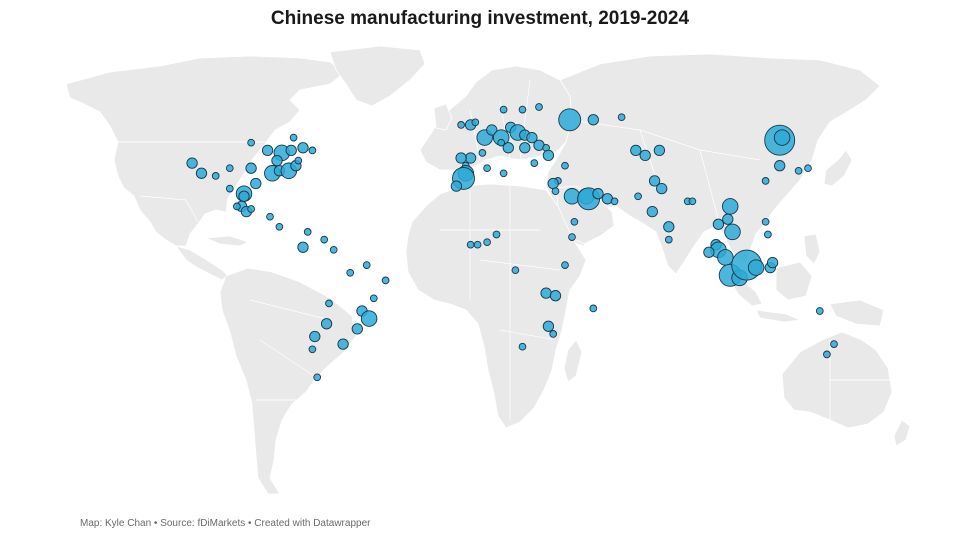 Image resolution: width=960 pixels, height=540 pixels. What do you see at coordinates (812, 249) in the screenshot?
I see `landmass-philippines` at bounding box center [812, 249].